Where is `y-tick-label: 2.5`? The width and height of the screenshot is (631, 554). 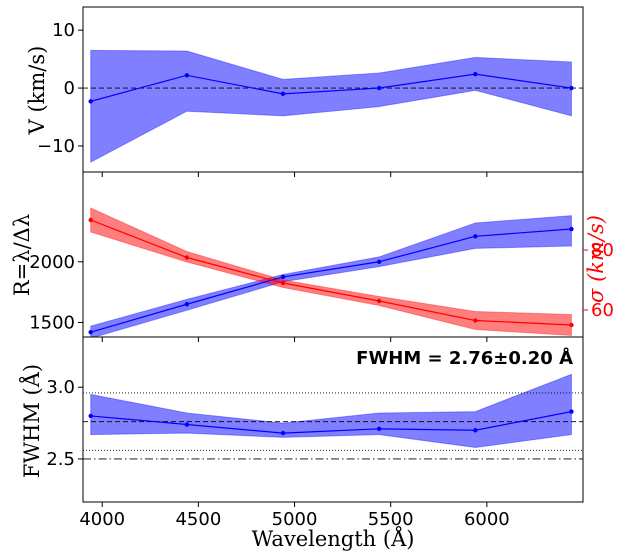 y-tick-label: 2.5 is located at coordinates (60, 459).